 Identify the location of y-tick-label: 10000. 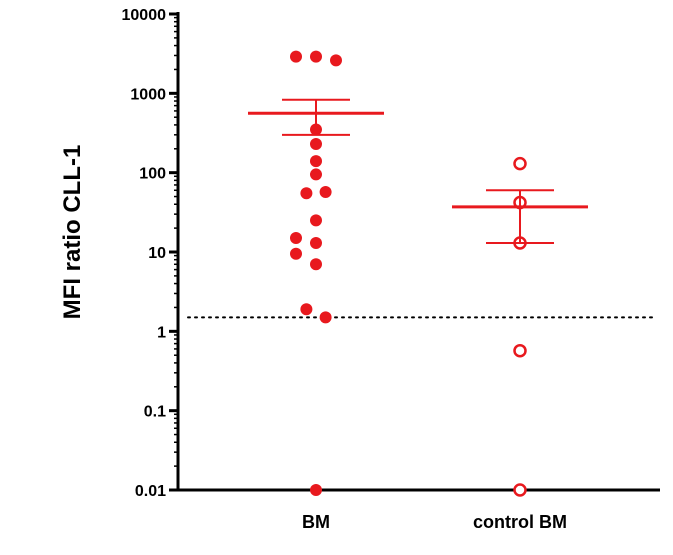
(144, 15).